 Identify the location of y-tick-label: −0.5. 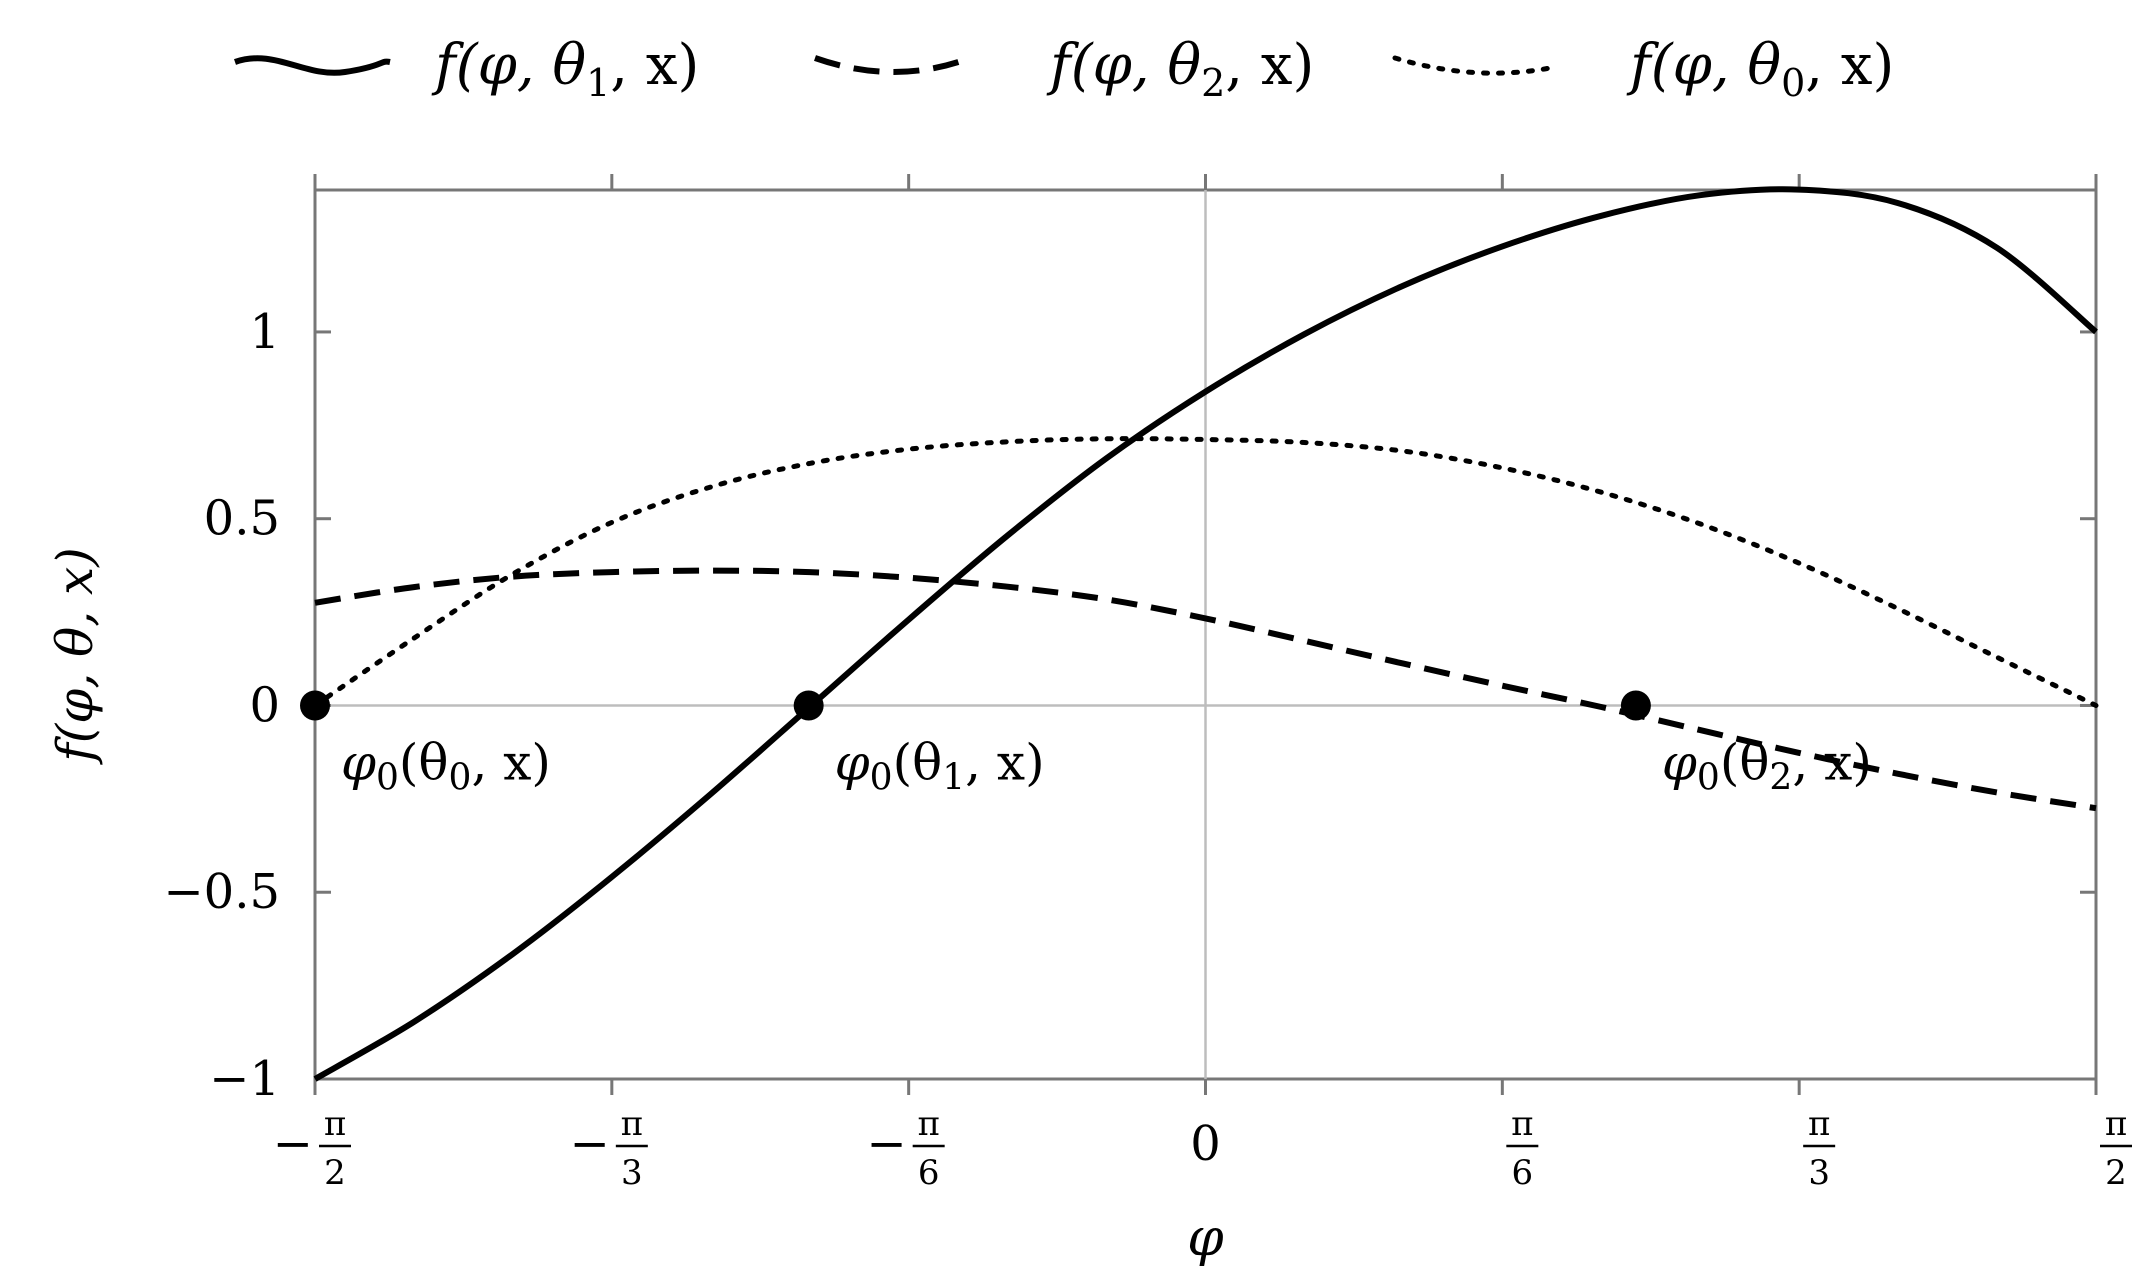
(221, 892).